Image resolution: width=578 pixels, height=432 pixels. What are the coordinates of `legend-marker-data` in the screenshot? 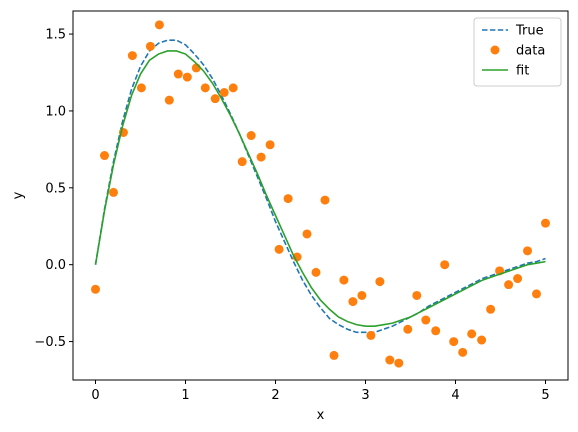 It's located at (495, 50).